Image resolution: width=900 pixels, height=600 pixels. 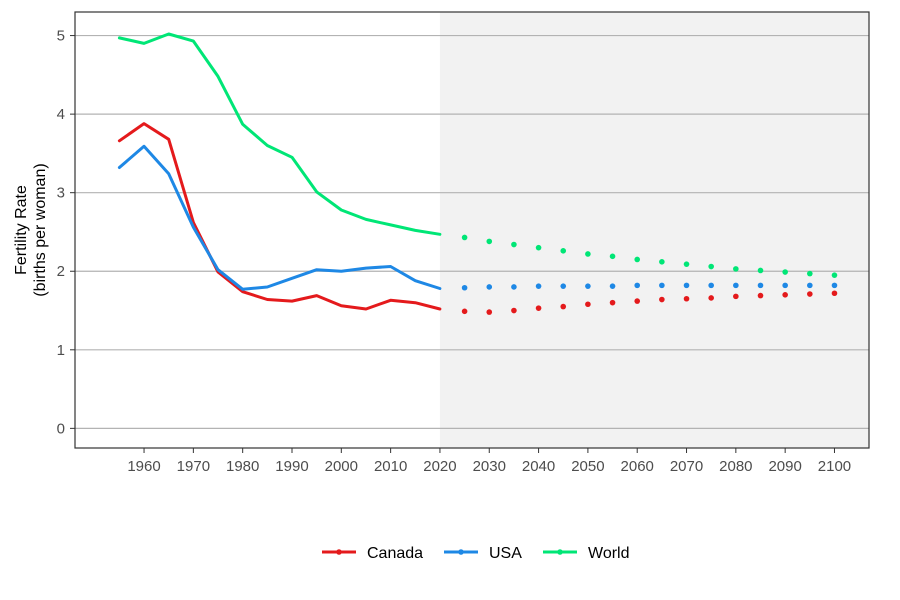 I want to click on point-usa-2080, so click(x=736, y=285).